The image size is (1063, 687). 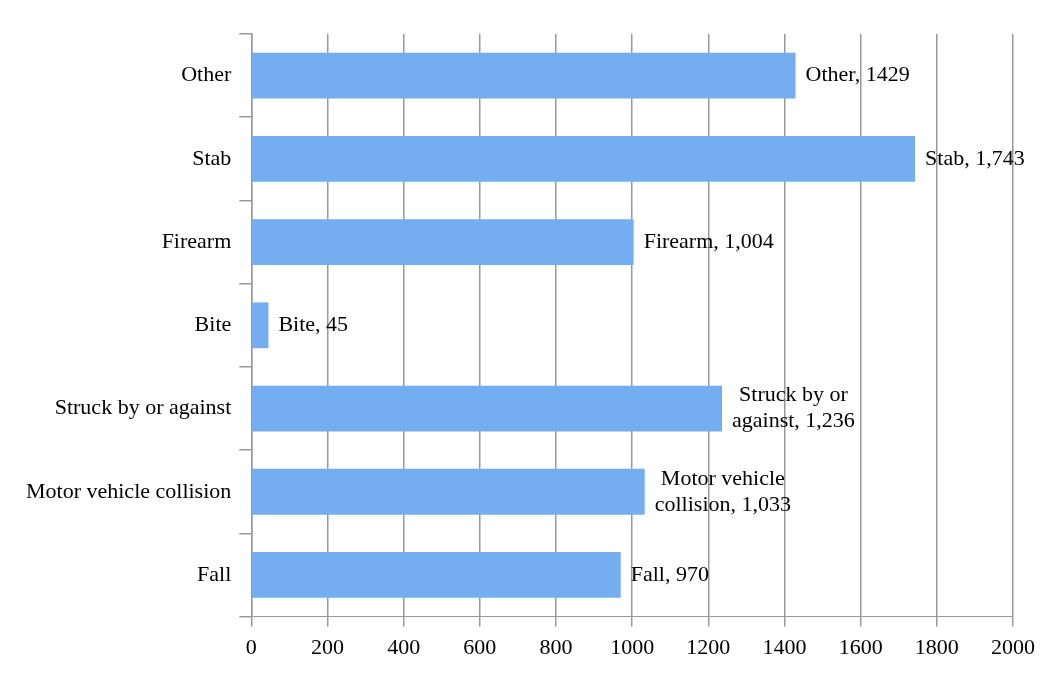 What do you see at coordinates (793, 407) in the screenshot?
I see `data-label: Struck by or against, 1,236` at bounding box center [793, 407].